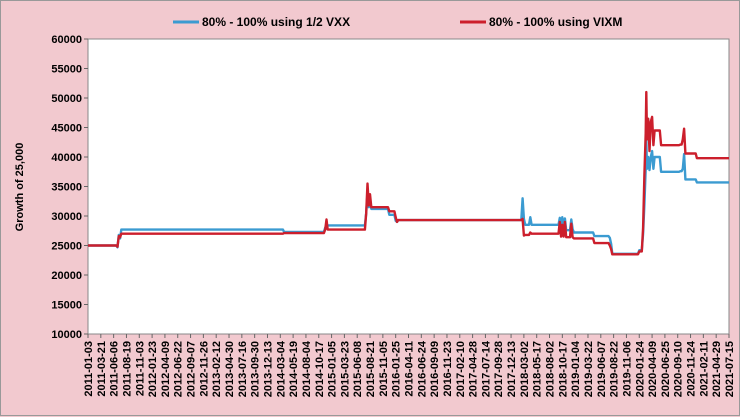  Describe the element at coordinates (204, 369) in the screenshot. I see `x-tick-label: 2012-11-26` at that location.